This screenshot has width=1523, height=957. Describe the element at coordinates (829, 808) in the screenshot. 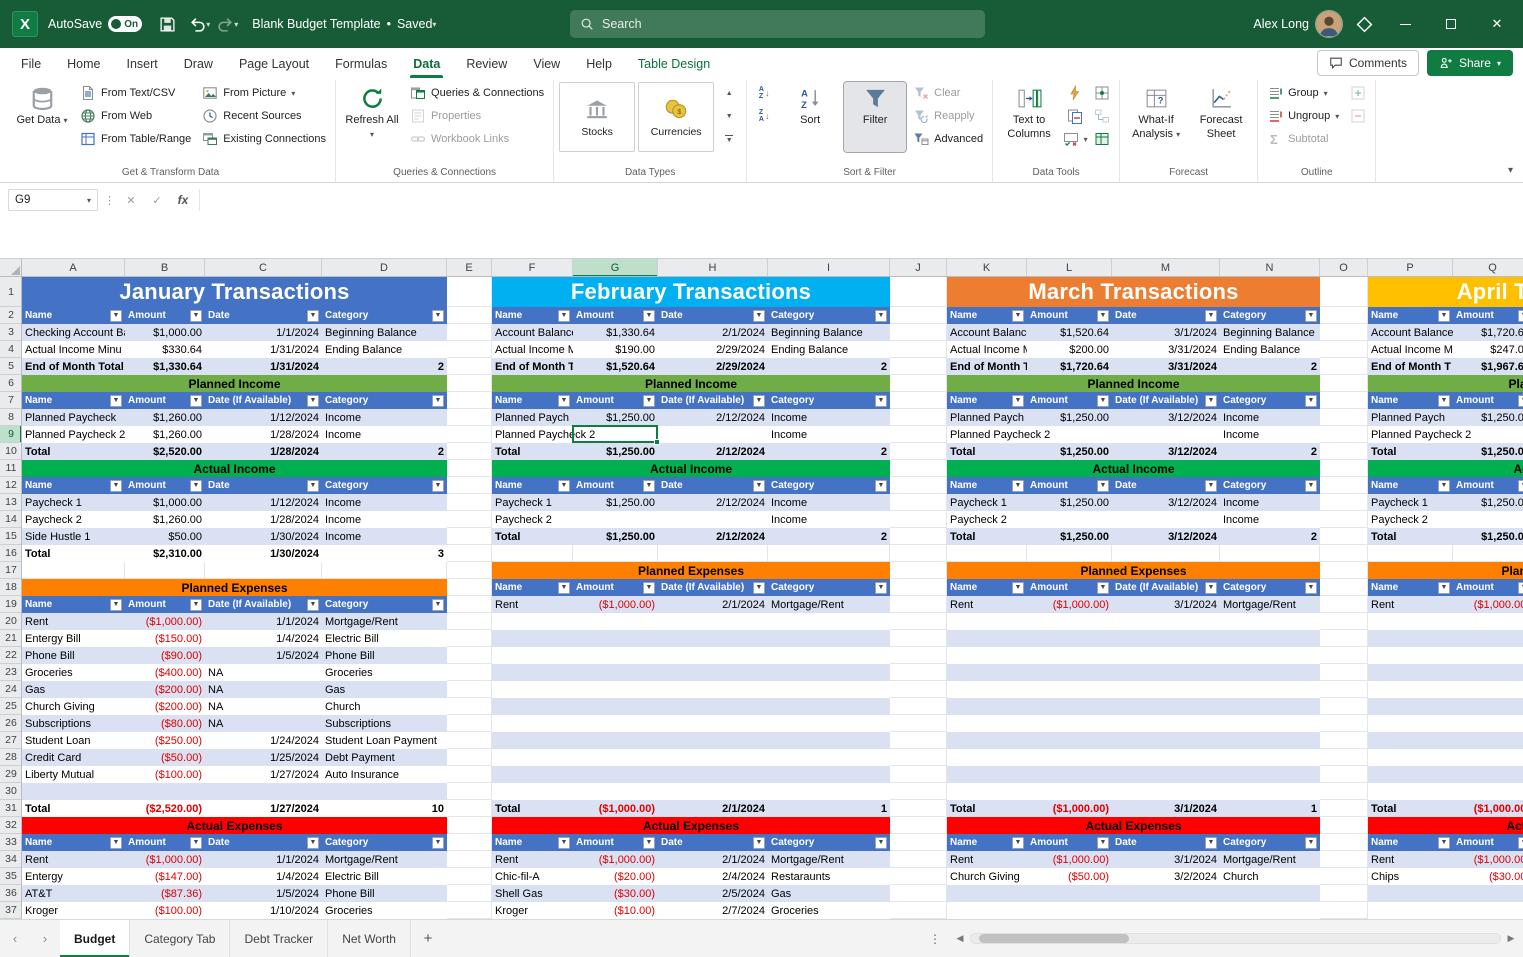

I see `cell-I31: 1` at that location.